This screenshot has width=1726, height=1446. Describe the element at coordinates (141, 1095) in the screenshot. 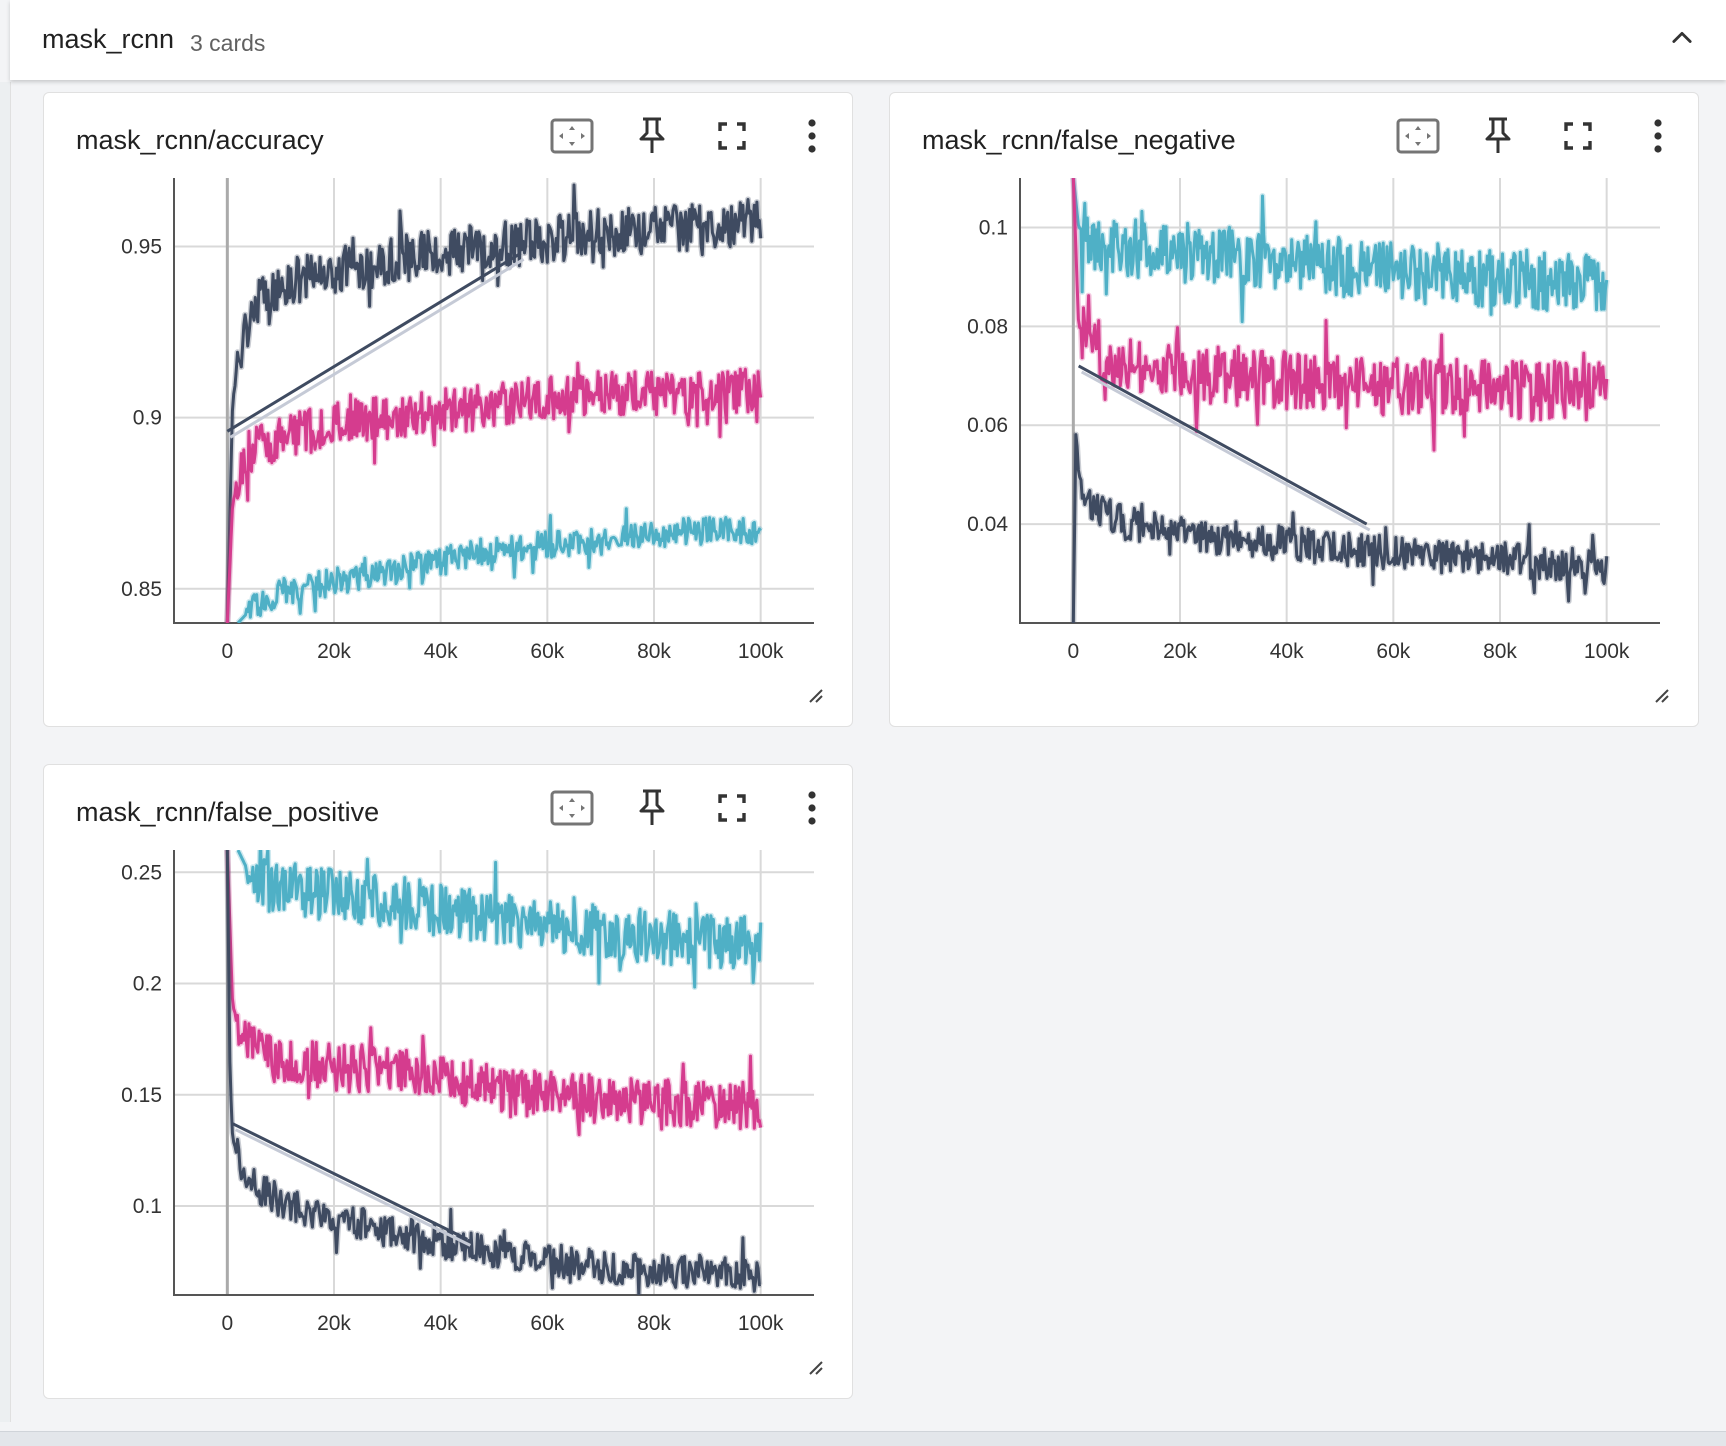

I see `y-tick-label: 0.15` at that location.